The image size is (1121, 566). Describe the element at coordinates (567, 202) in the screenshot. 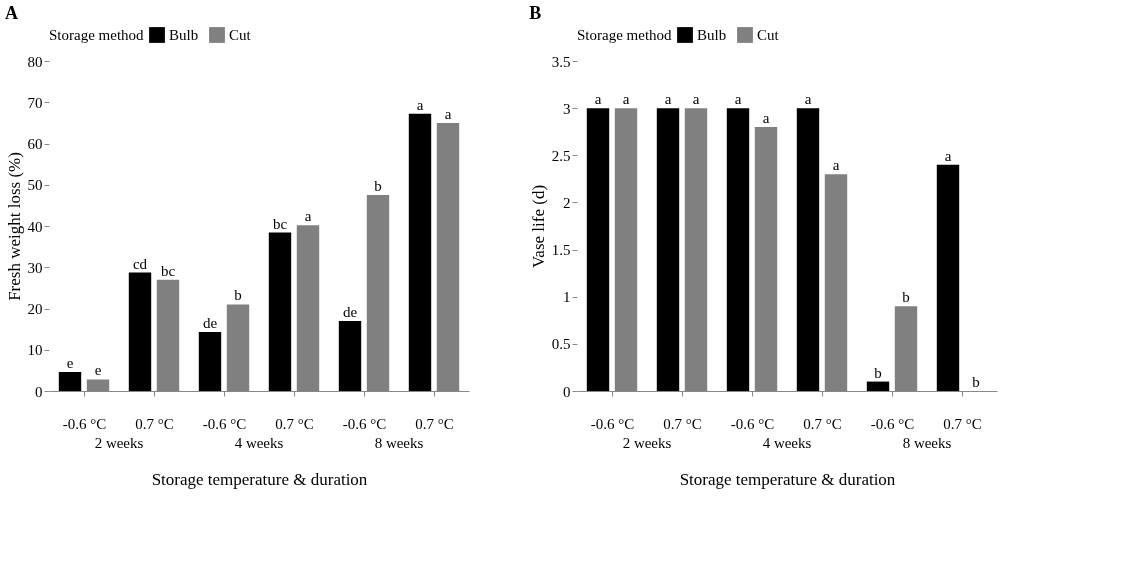

I see `y-tick-label: 2` at that location.